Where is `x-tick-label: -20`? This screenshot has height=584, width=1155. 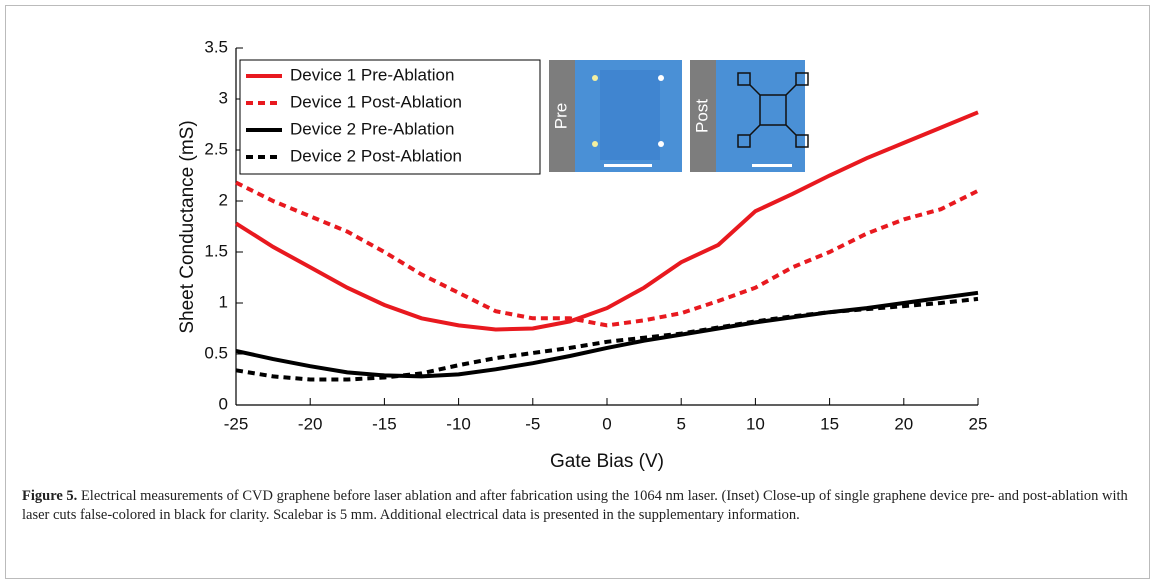
x-tick-label: -20 is located at coordinates (310, 423).